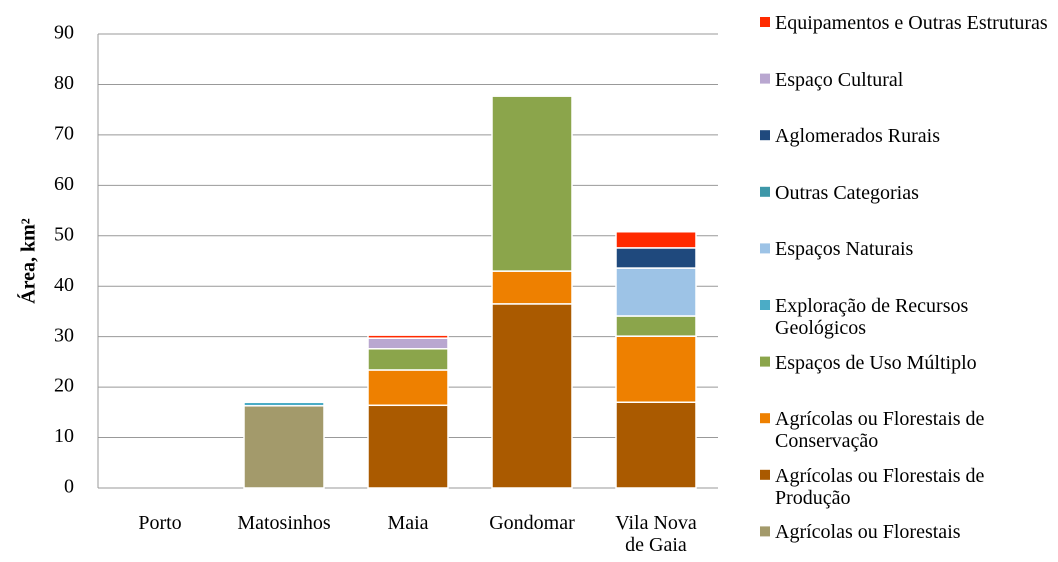 The image size is (1058, 562). I want to click on y-axis-label: Área, km², so click(28, 261).